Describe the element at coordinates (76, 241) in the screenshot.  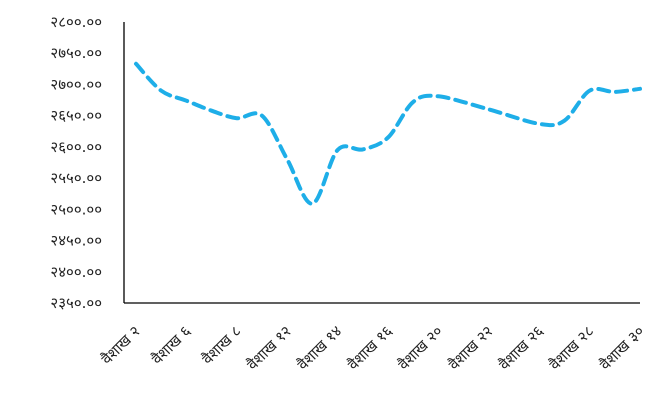
I see `y-tick-label: २४५०.००` at that location.